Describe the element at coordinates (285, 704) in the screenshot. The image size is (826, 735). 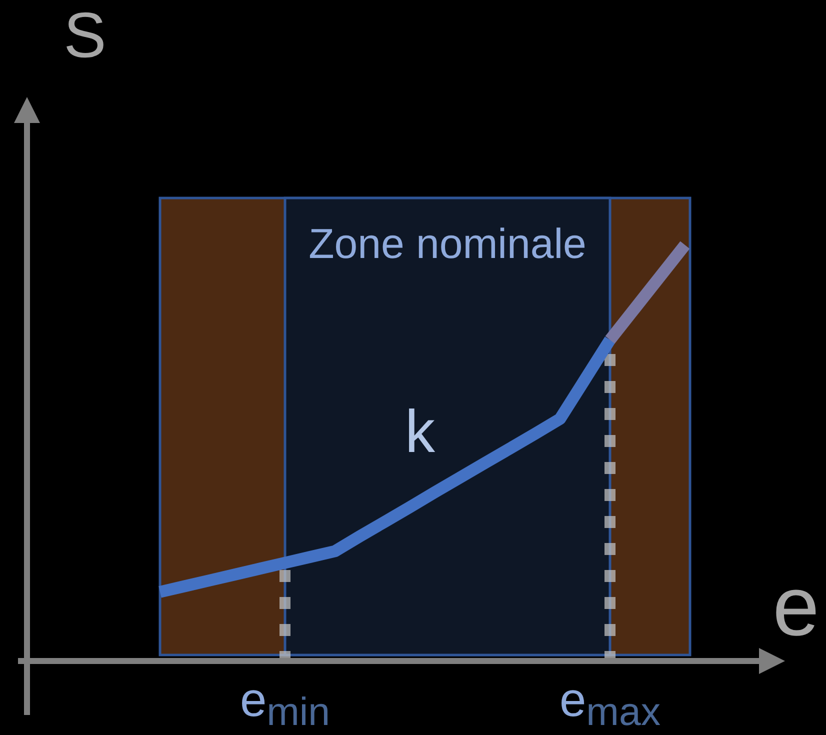
I see `x-tick-label: e$_{min}$` at that location.